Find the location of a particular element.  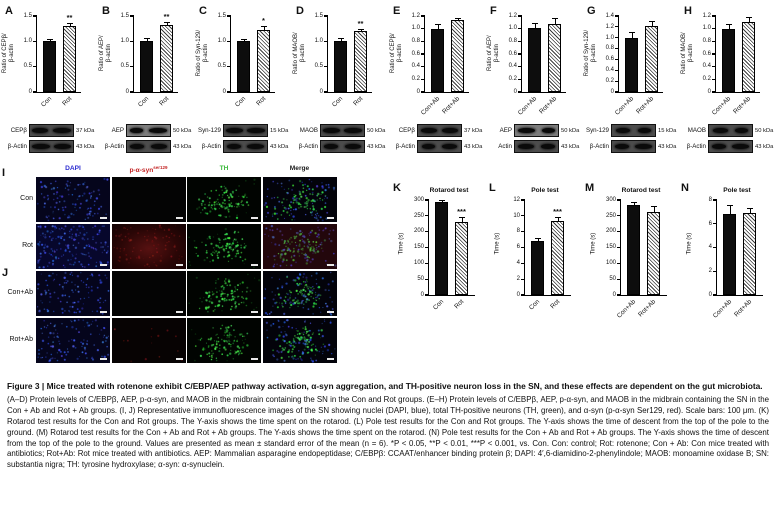

y-tick-label: 200 is located at coordinates (610, 231).